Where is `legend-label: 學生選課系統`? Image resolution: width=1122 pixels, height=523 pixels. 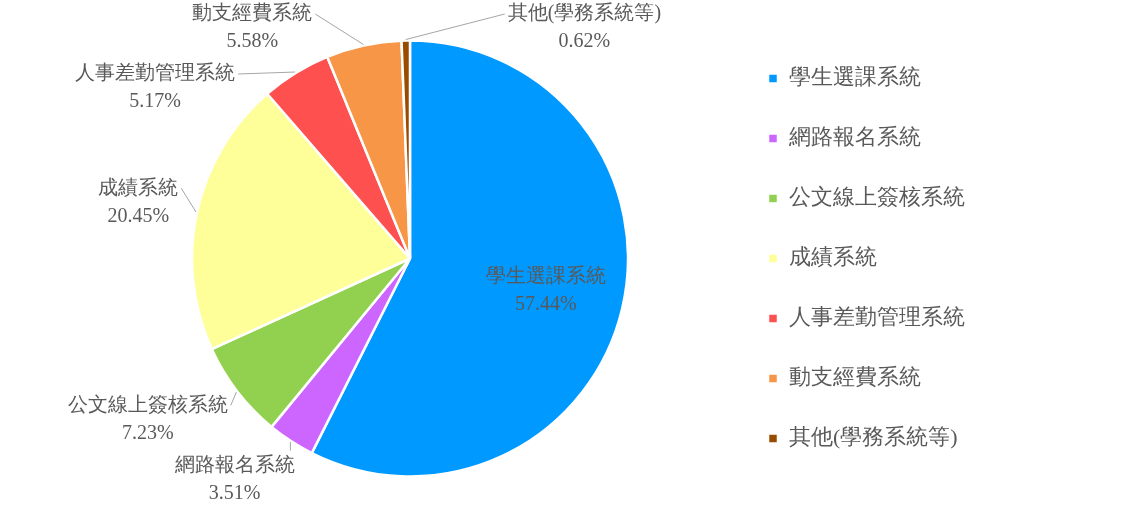 legend-label: 學生選課系統 is located at coordinates (855, 77).